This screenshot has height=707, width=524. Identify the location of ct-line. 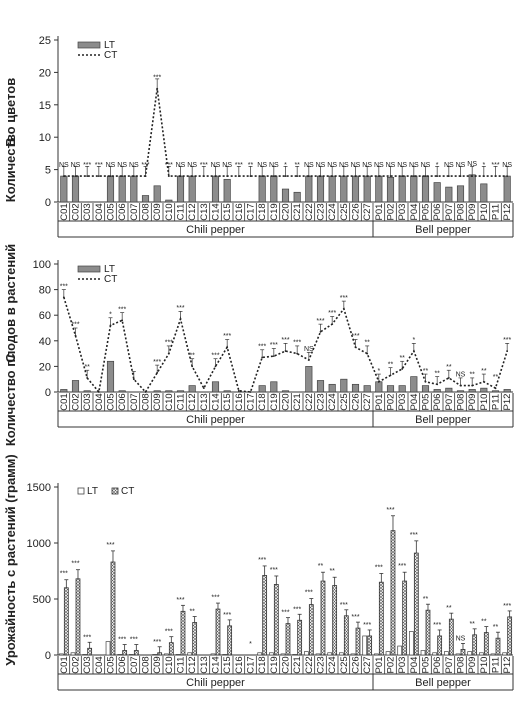
(285, 132).